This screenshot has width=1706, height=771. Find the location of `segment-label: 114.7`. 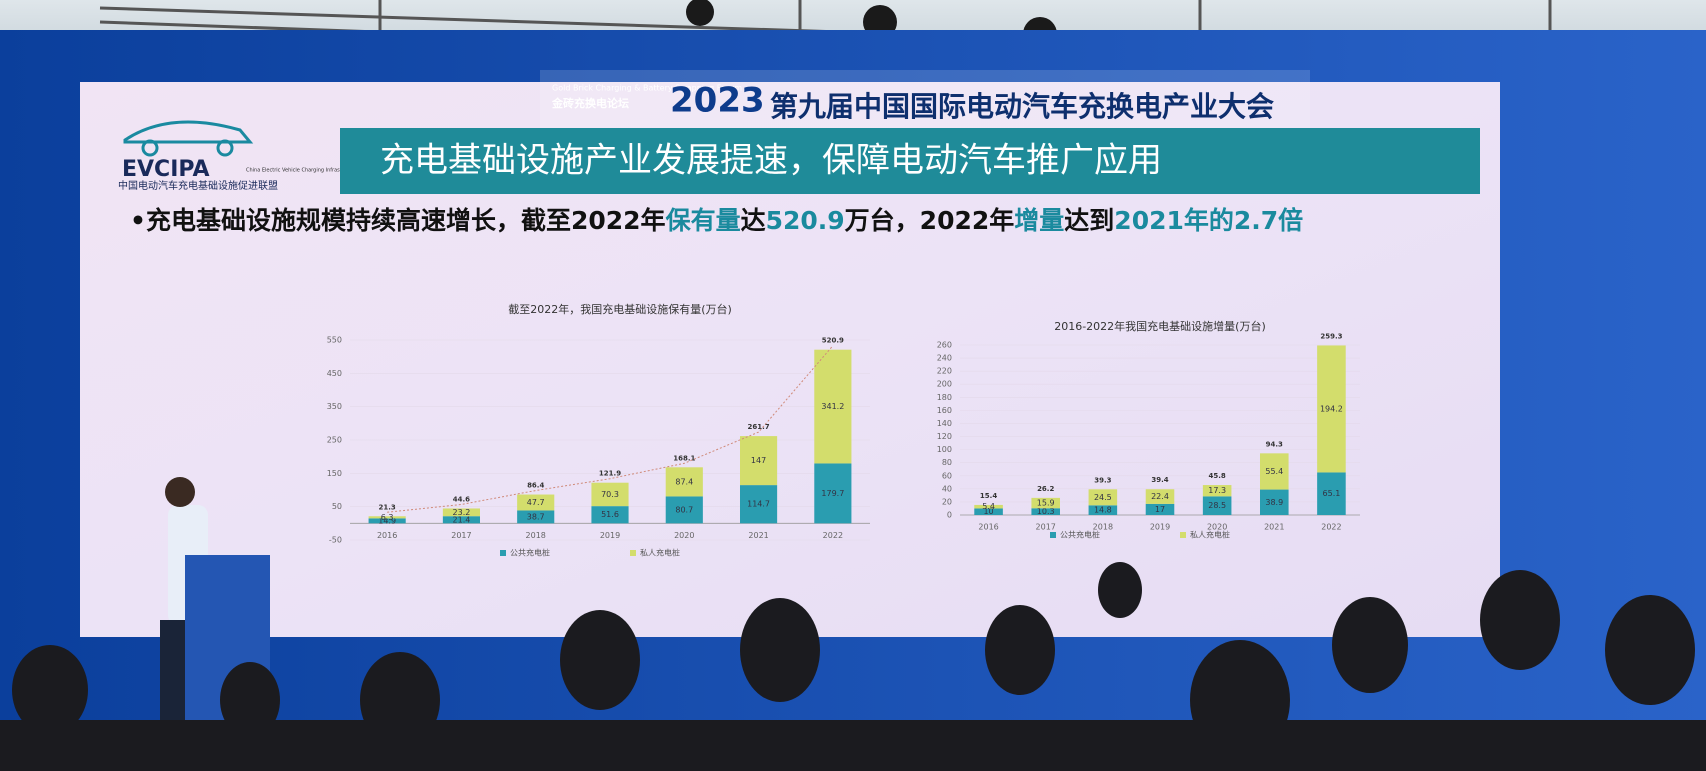

segment-label: 114.7 is located at coordinates (758, 504).